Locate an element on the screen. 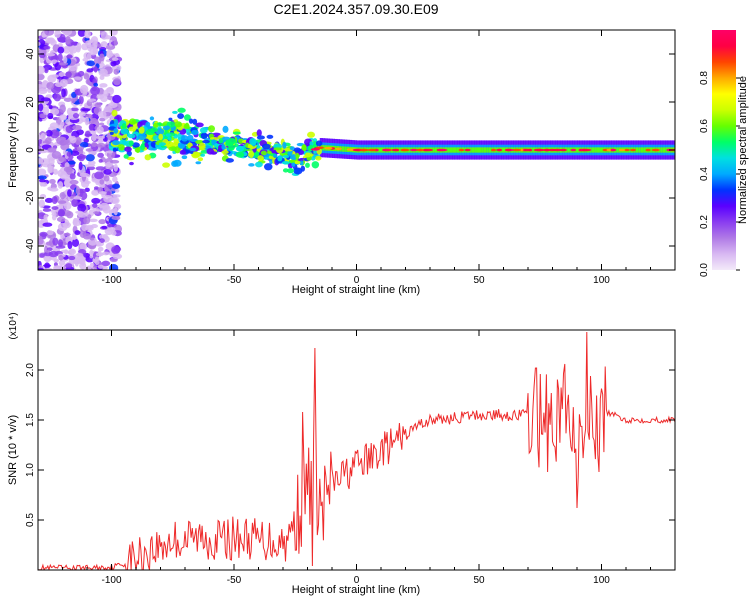  y-tick-label: 2.0 is located at coordinates (30, 370).